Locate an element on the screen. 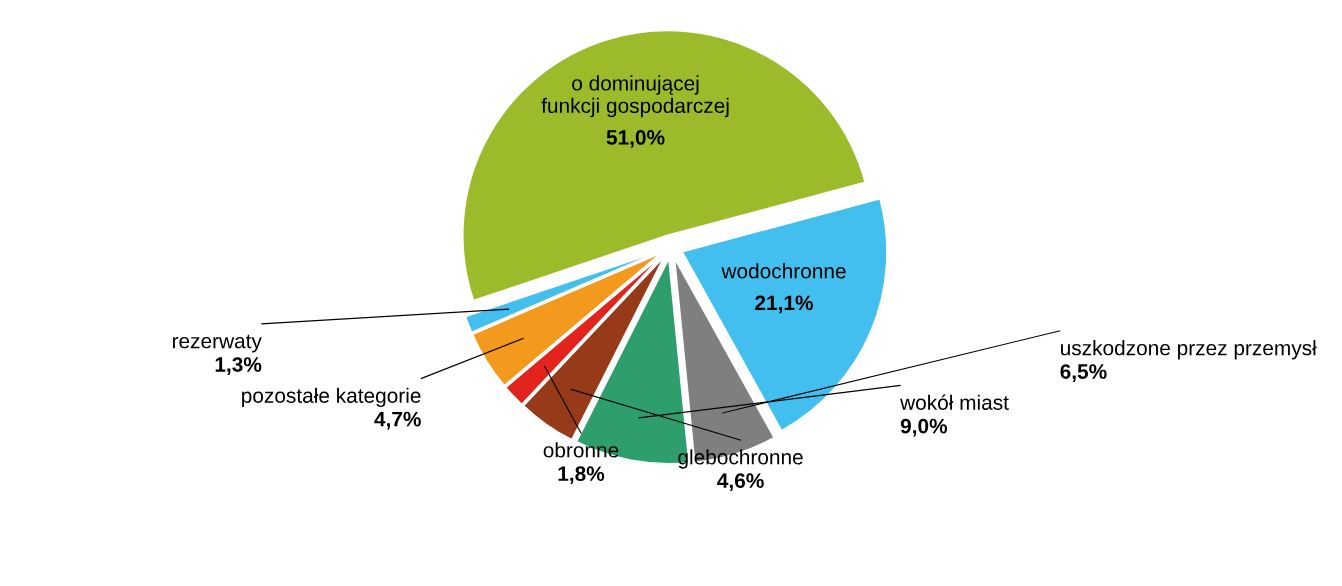  slice-label: wokół miast is located at coordinates (954, 402).